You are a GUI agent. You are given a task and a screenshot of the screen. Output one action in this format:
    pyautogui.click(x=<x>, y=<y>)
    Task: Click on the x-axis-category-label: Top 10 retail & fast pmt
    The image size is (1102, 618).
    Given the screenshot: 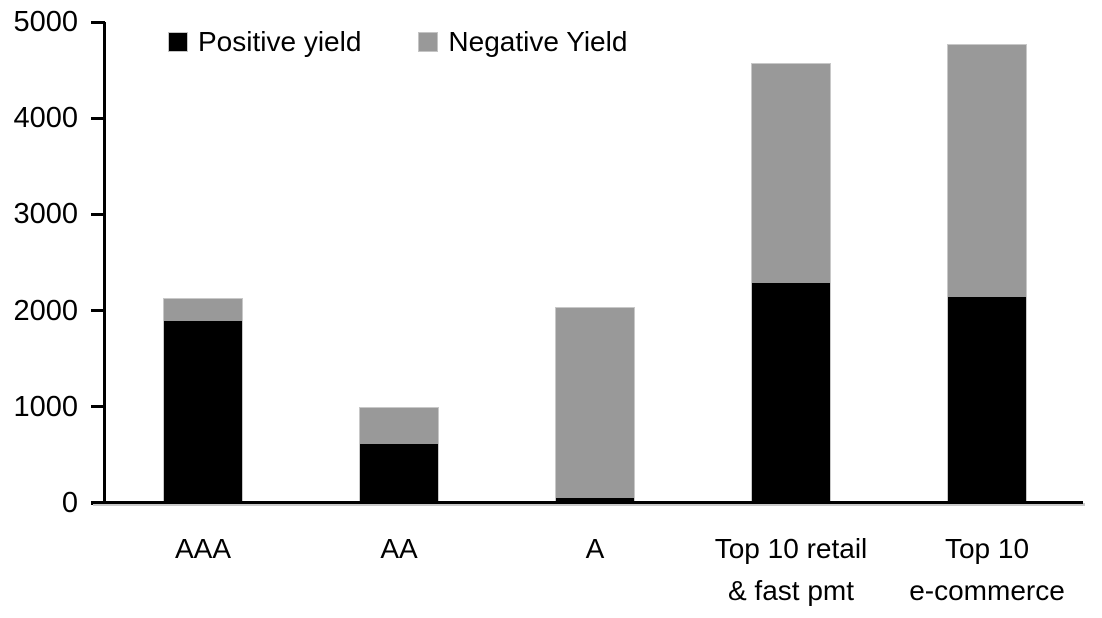 What is the action you would take?
    pyautogui.click(x=791, y=569)
    